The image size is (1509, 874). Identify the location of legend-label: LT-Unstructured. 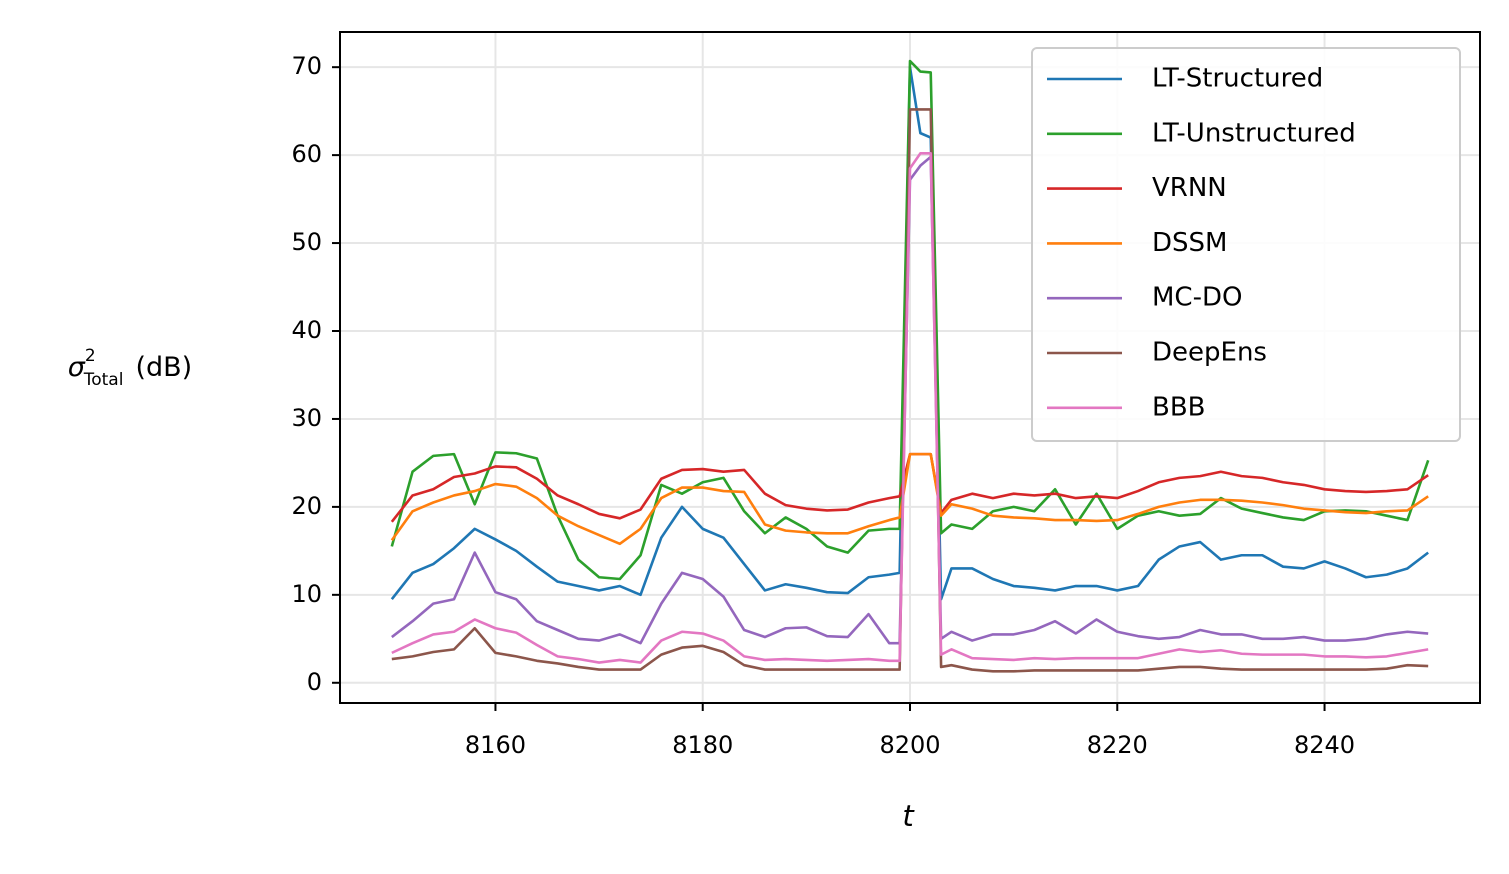
(1254, 133).